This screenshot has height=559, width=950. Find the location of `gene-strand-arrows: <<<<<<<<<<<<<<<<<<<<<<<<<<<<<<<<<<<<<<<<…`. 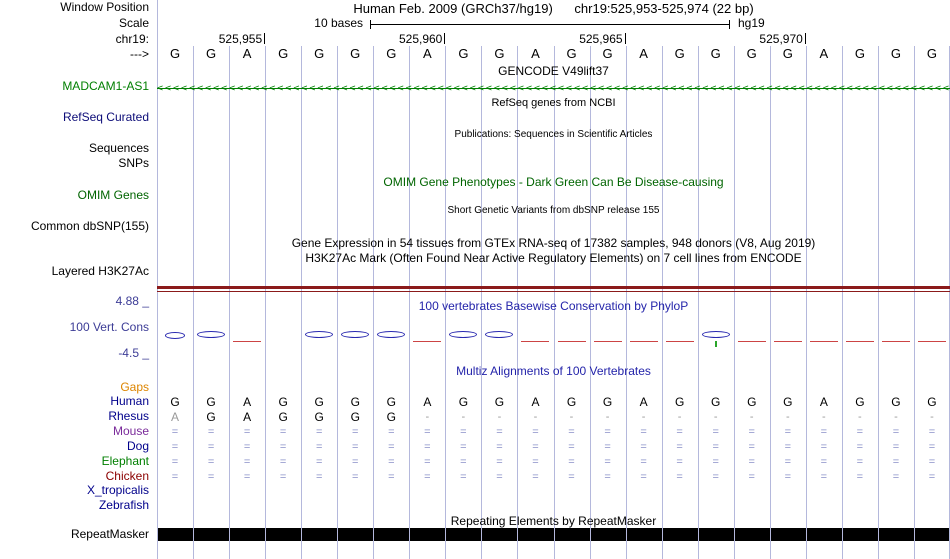

gene-strand-arrows: <<<<<<<<<<<<<<<<<<<<<<<<<<<<<<<<<<<<<<<<… is located at coordinates (553, 88).